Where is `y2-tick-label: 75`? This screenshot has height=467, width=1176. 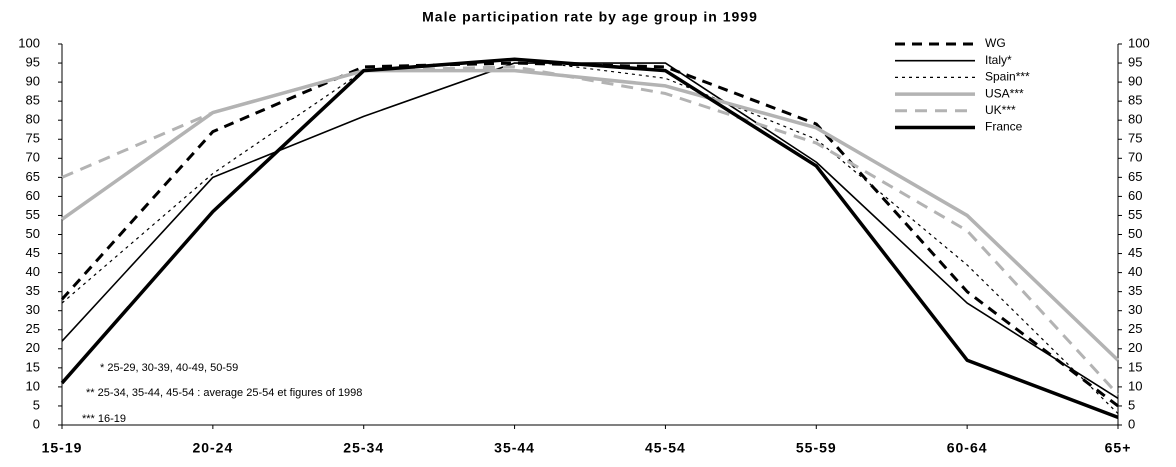 y2-tick-label: 75 is located at coordinates (1135, 138).